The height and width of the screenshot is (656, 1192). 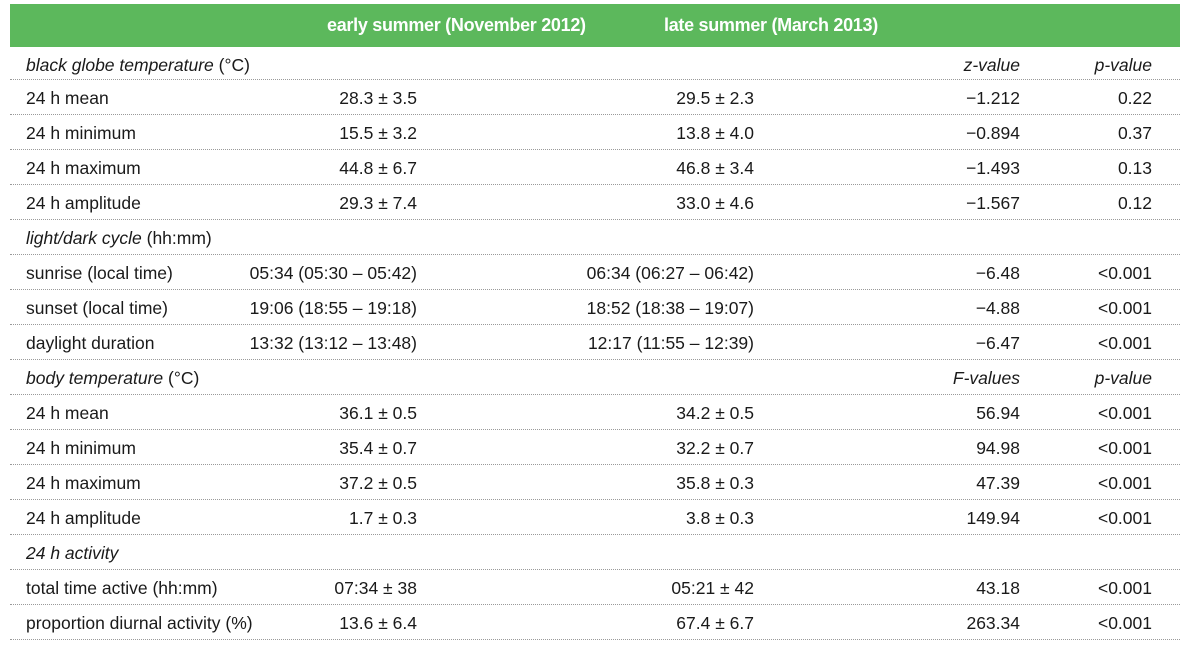 I want to click on section-title: 24 h activity, so click(x=72, y=553).